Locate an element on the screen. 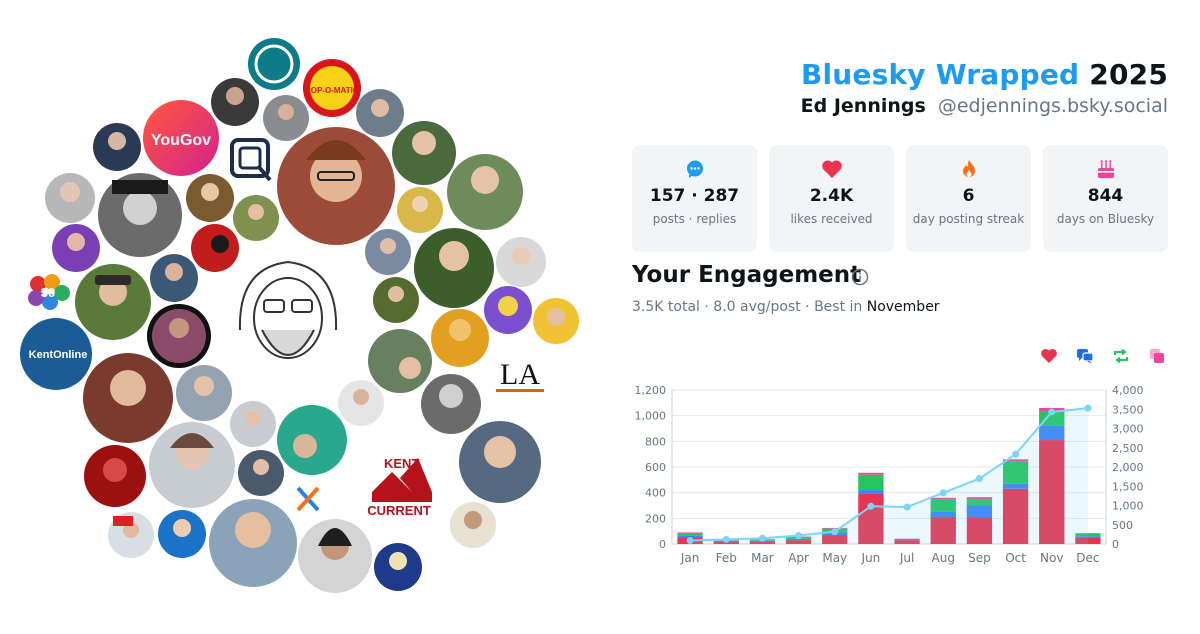 This screenshot has height=634, width=1200. stat-value: 2.4K is located at coordinates (831, 196).